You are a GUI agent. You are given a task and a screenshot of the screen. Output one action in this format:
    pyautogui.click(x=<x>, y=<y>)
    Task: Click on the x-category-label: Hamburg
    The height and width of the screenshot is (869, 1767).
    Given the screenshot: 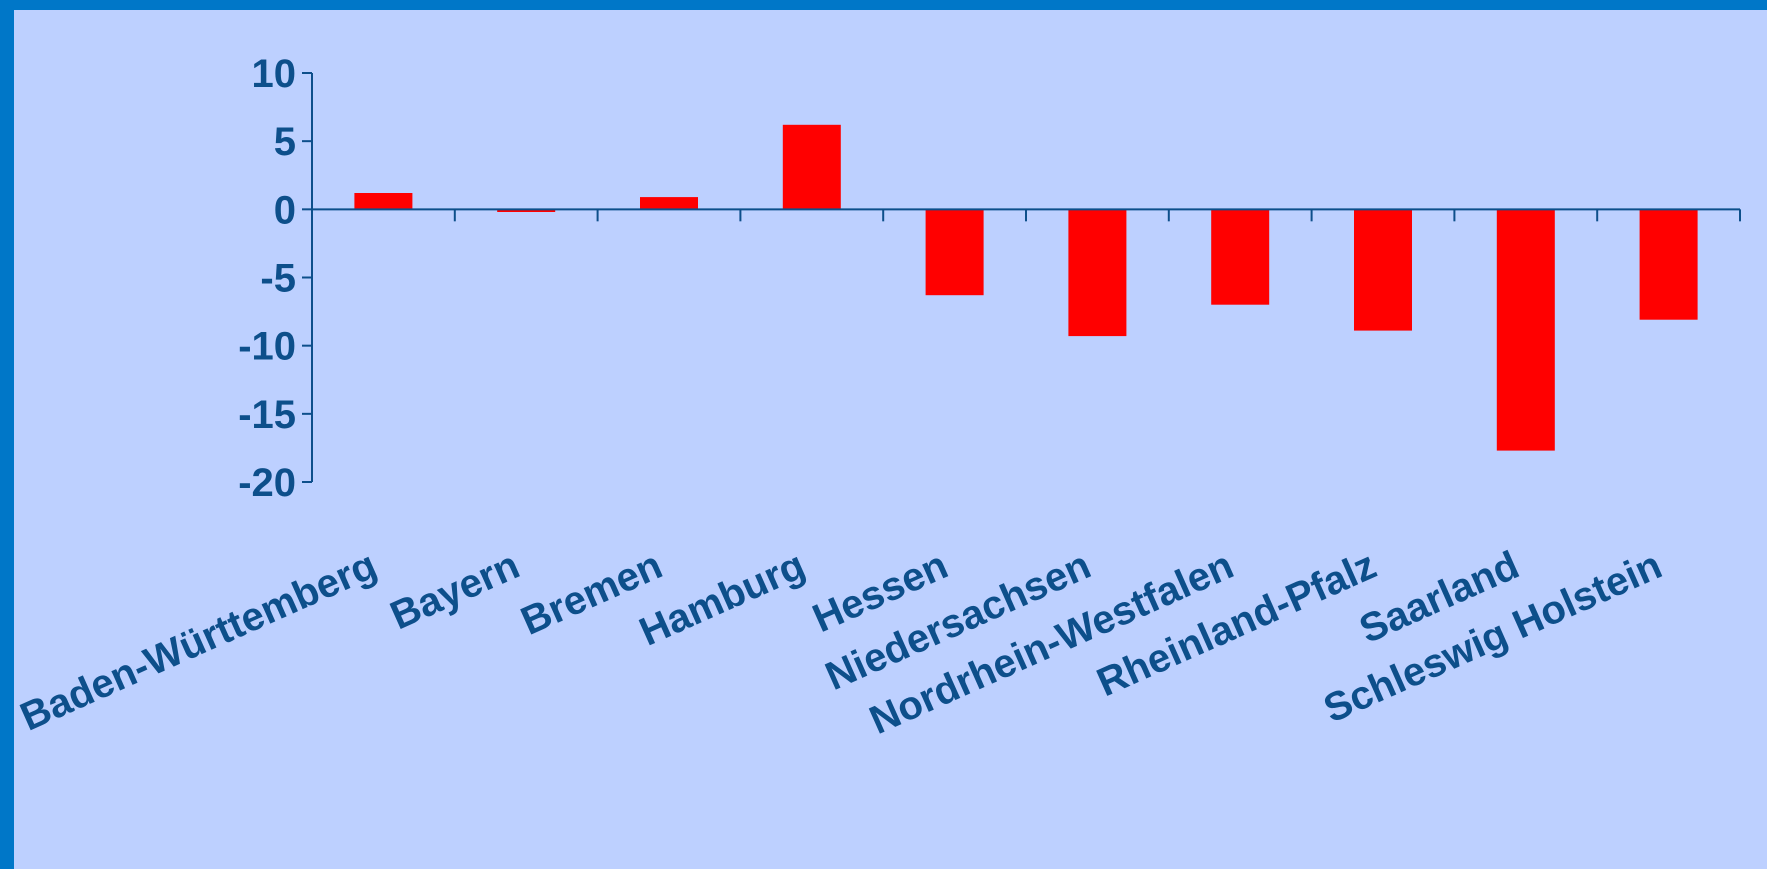 What is the action you would take?
    pyautogui.click(x=722, y=599)
    